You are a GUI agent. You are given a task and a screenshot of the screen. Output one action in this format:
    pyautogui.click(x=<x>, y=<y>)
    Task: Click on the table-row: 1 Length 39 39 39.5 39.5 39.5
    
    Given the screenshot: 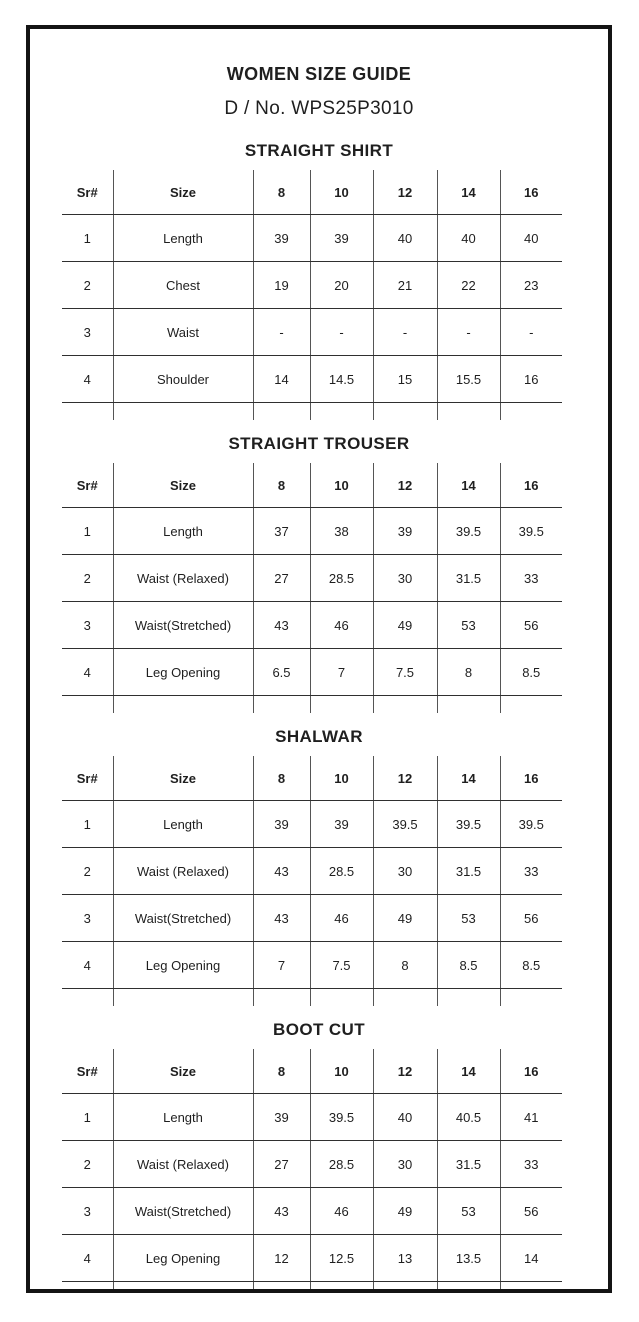 What is the action you would take?
    pyautogui.click(x=312, y=824)
    